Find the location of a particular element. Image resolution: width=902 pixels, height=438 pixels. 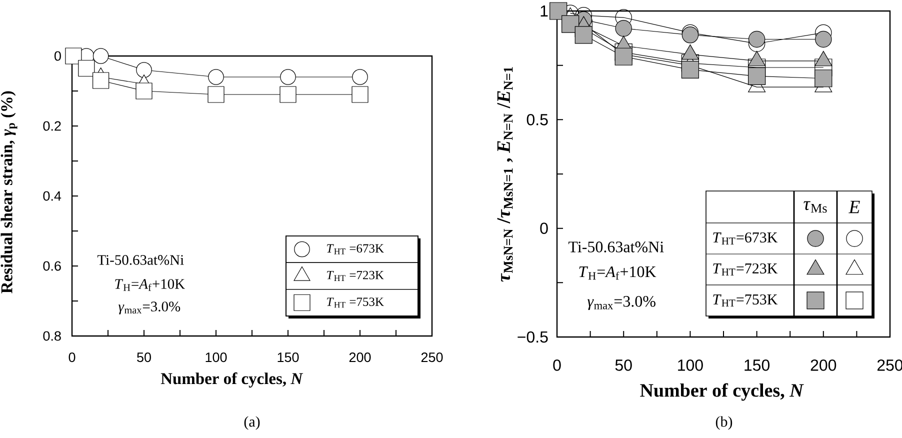

x-tick-label: 250 is located at coordinates (432, 357).